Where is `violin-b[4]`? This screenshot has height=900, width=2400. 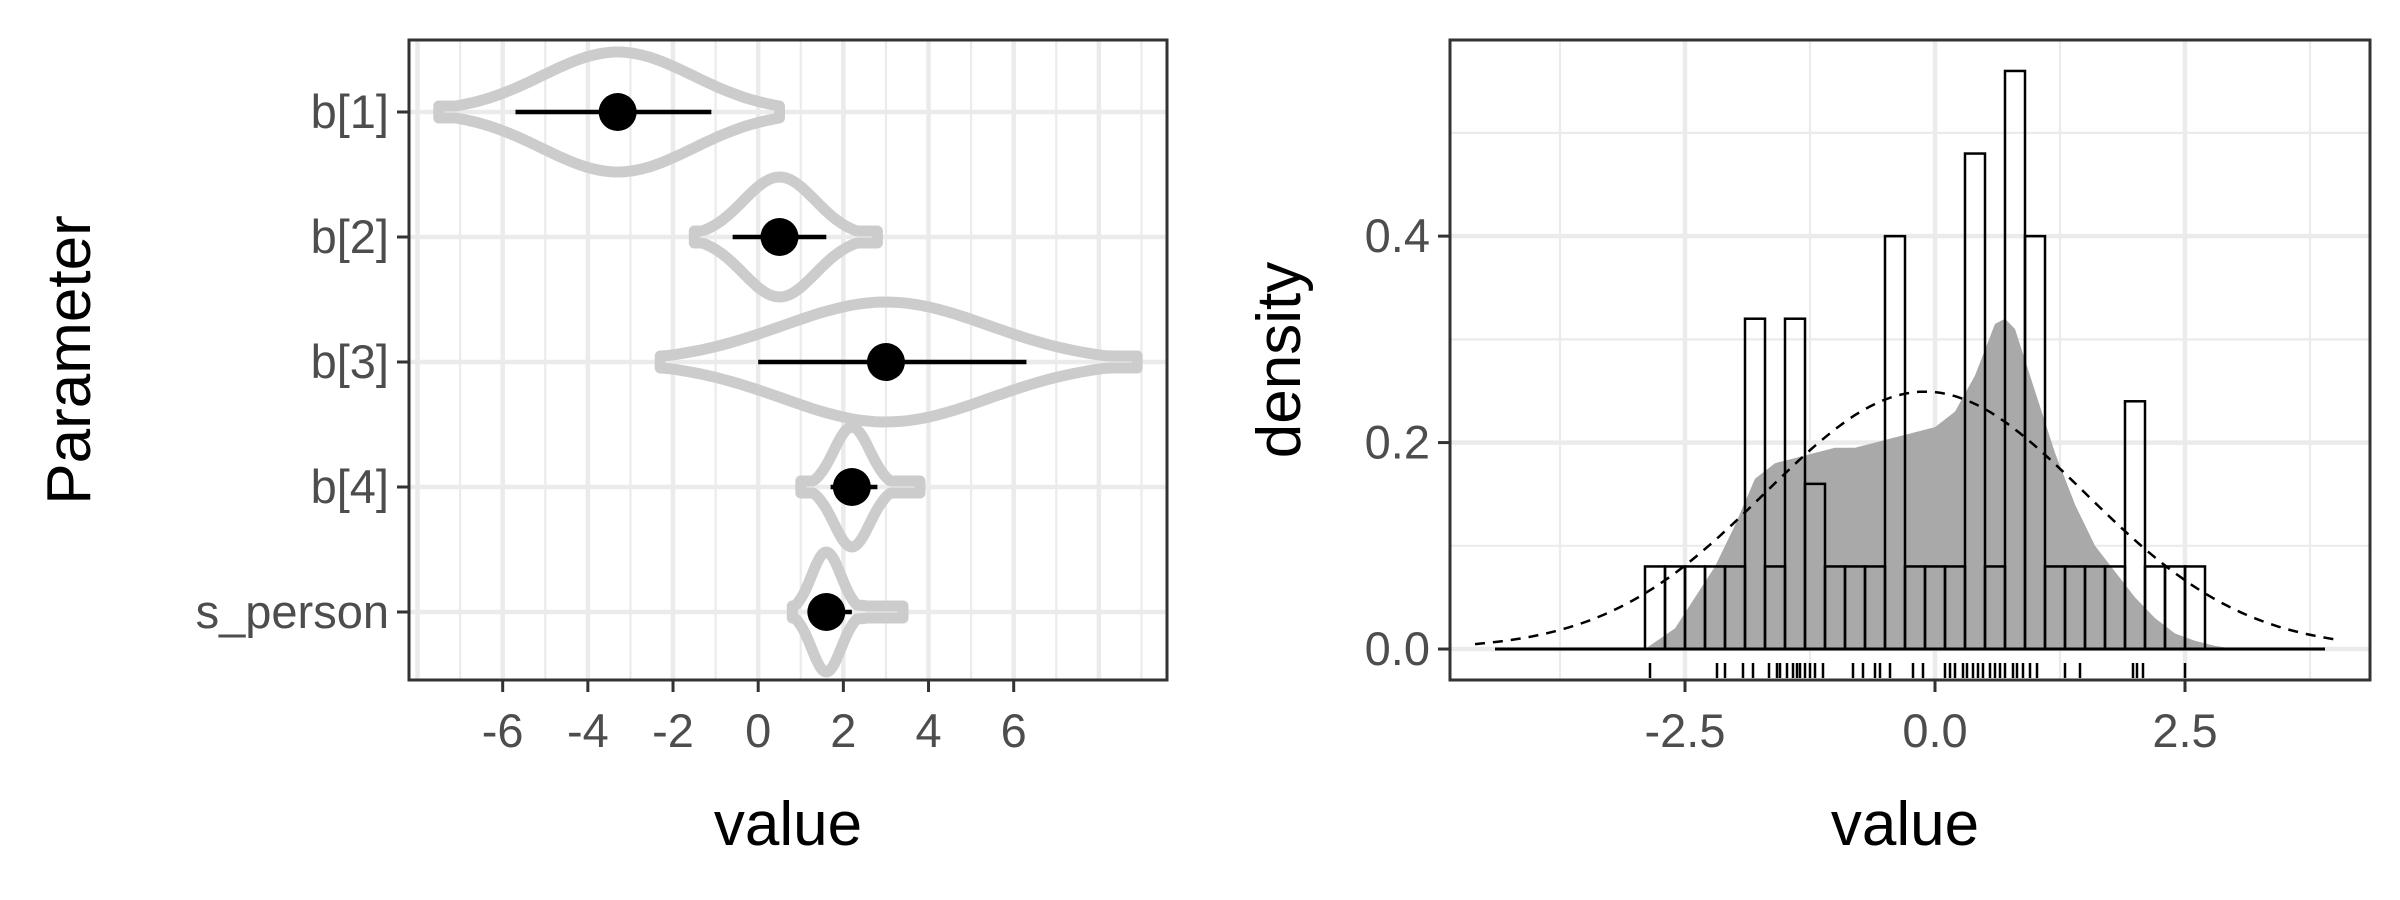 violin-b[4] is located at coordinates (860, 487).